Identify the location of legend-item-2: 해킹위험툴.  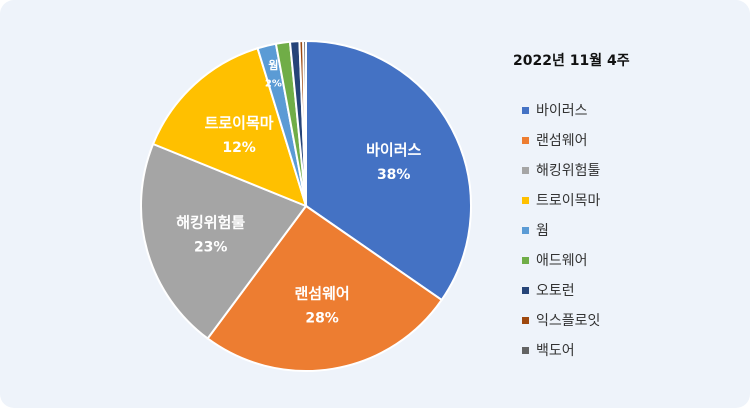
(561, 170).